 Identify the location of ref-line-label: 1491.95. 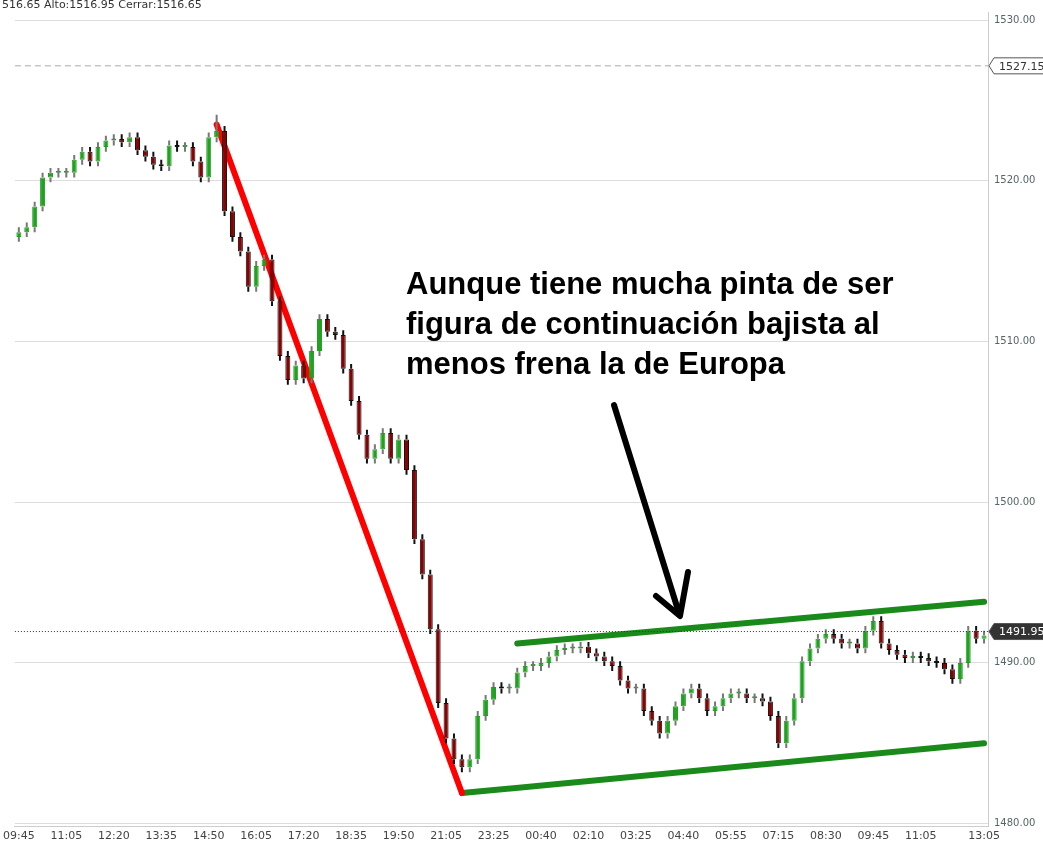
(1021, 632).